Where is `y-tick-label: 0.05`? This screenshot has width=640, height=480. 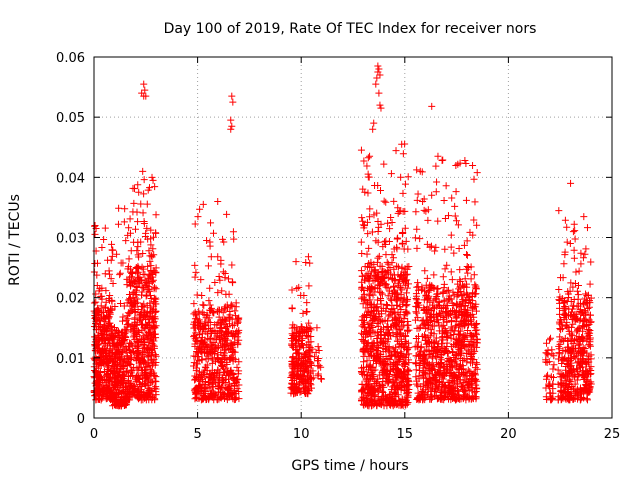 y-tick-label: 0.05 is located at coordinates (70, 118).